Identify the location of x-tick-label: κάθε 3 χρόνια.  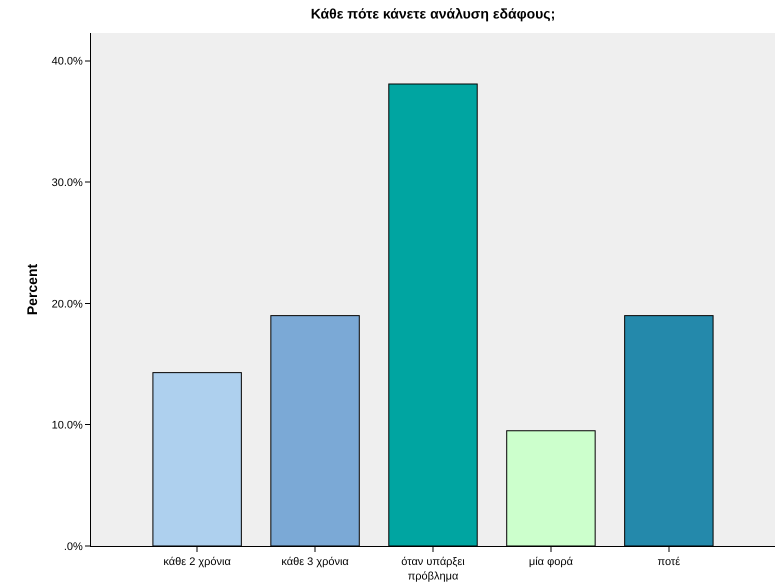
(315, 562).